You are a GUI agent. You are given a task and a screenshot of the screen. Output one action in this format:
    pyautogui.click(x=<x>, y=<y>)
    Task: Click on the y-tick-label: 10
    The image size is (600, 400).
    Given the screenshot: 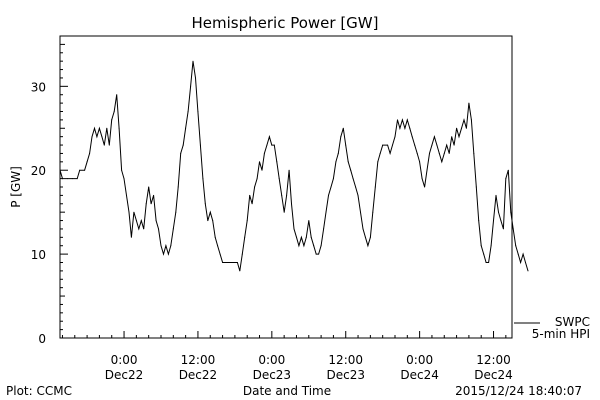 What is the action you would take?
    pyautogui.click(x=38, y=255)
    